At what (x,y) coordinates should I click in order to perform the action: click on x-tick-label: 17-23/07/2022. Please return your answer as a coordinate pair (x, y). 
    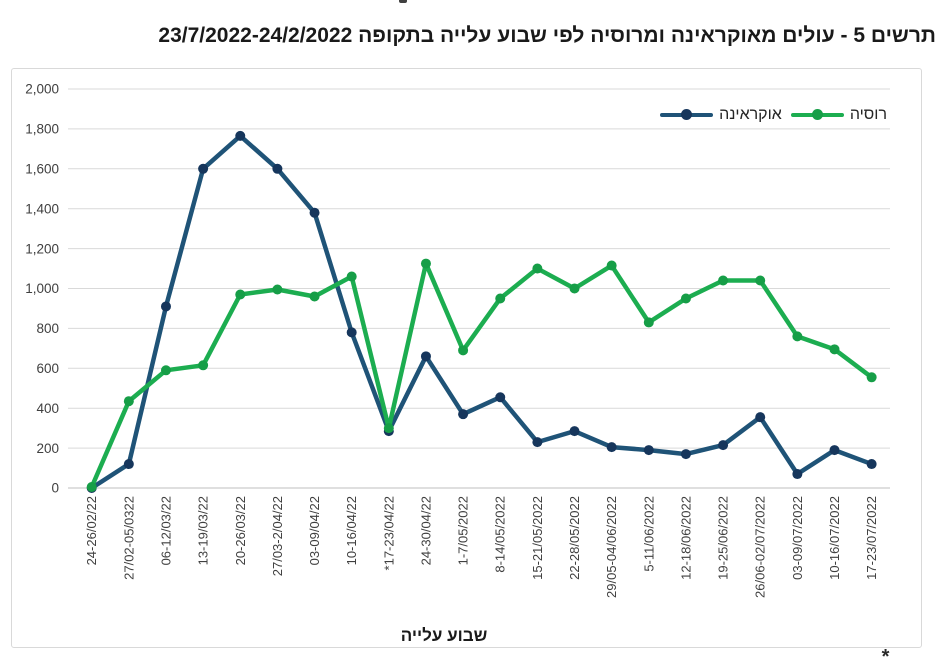
    Looking at the image, I should click on (871, 538).